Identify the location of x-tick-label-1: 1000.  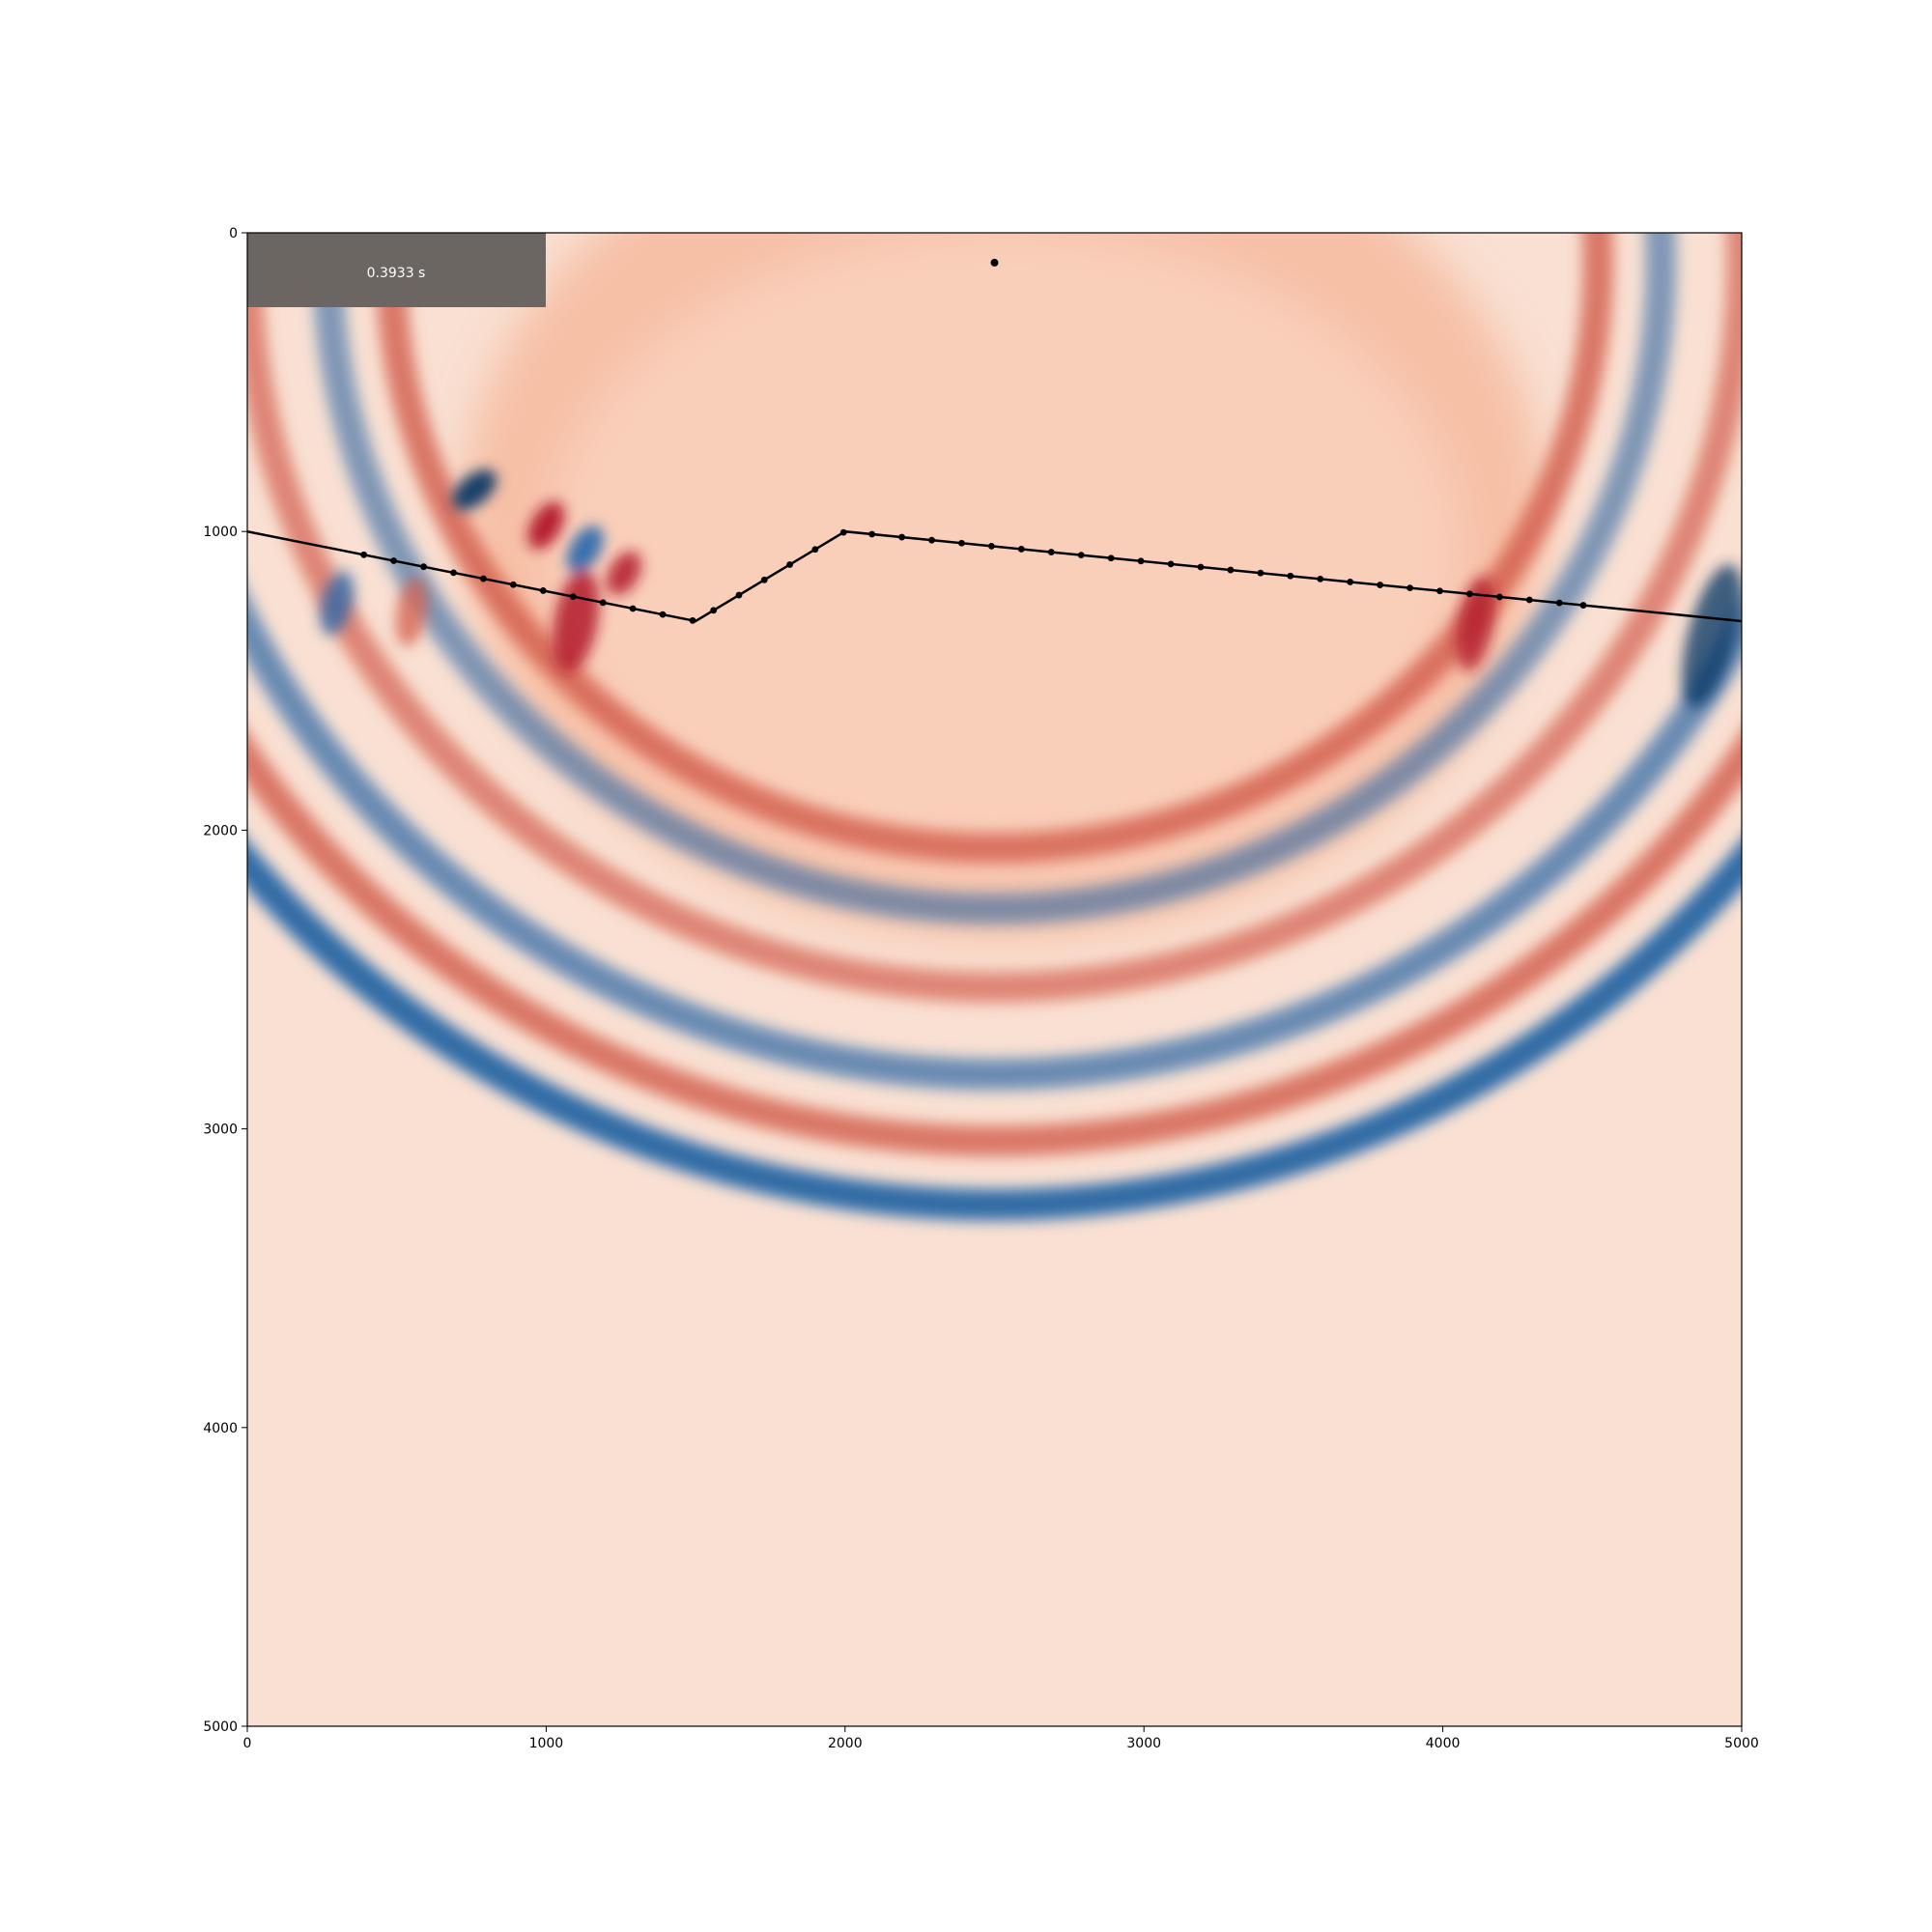
(546, 1743).